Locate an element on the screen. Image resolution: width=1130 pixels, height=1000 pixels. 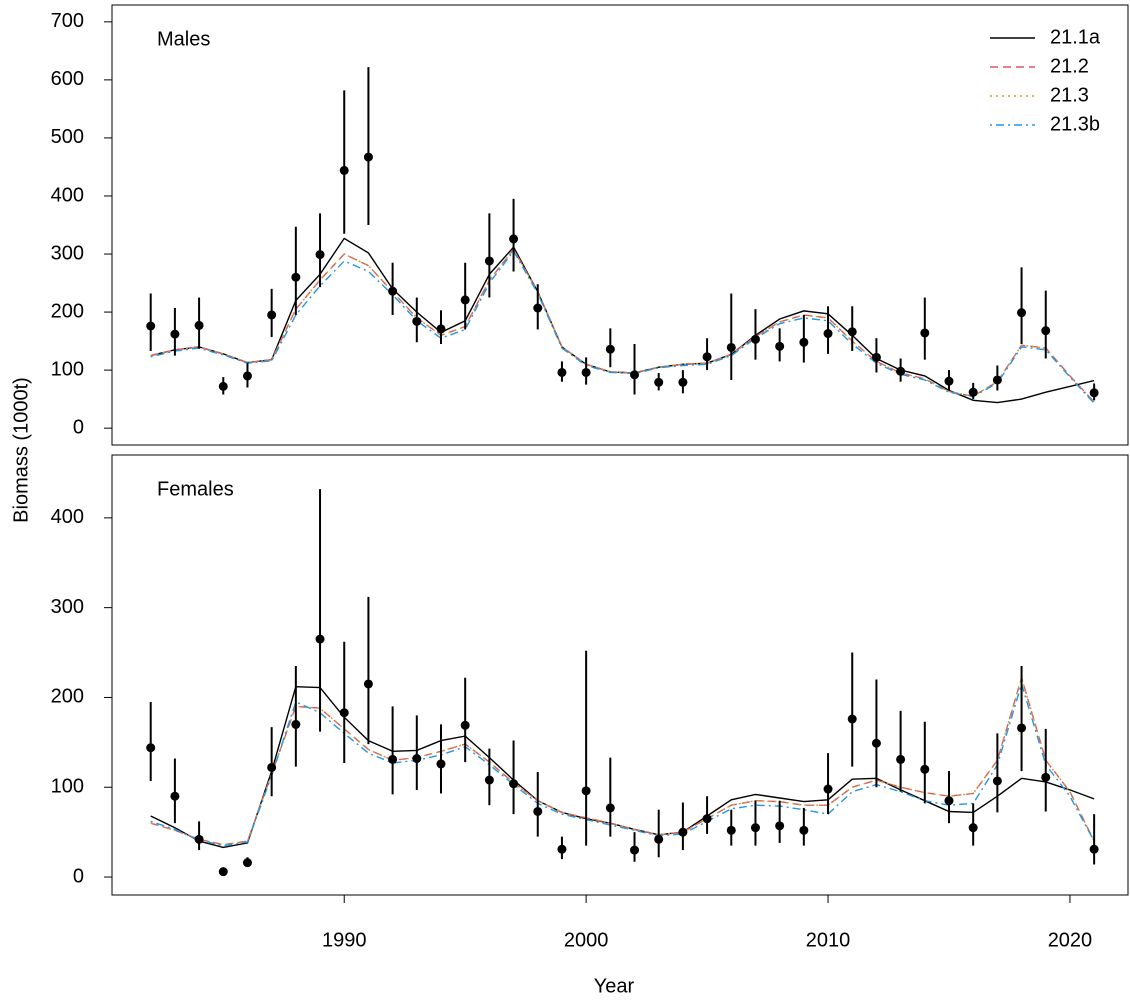
legend-label: 21.2 is located at coordinates (1069, 66).